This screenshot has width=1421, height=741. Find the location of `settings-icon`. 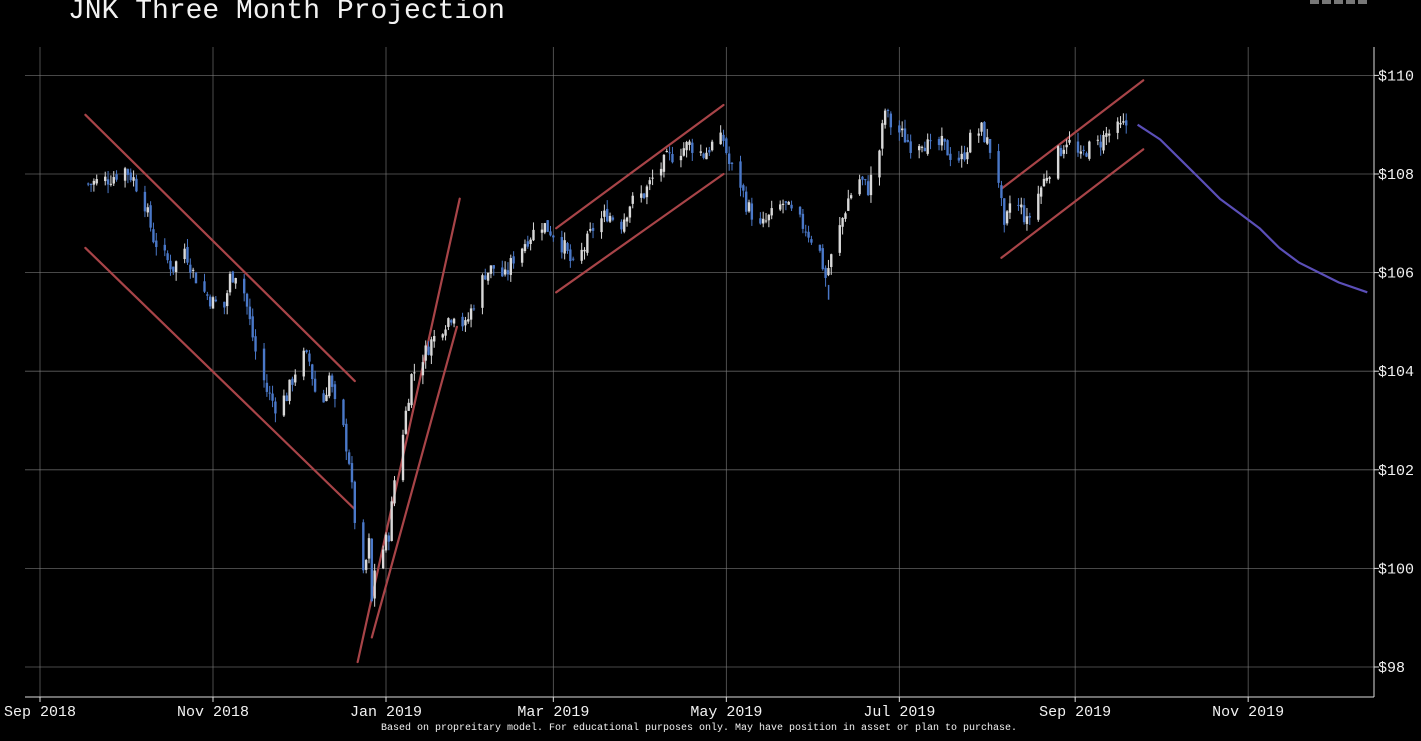

settings-icon is located at coordinates (1350, 2).